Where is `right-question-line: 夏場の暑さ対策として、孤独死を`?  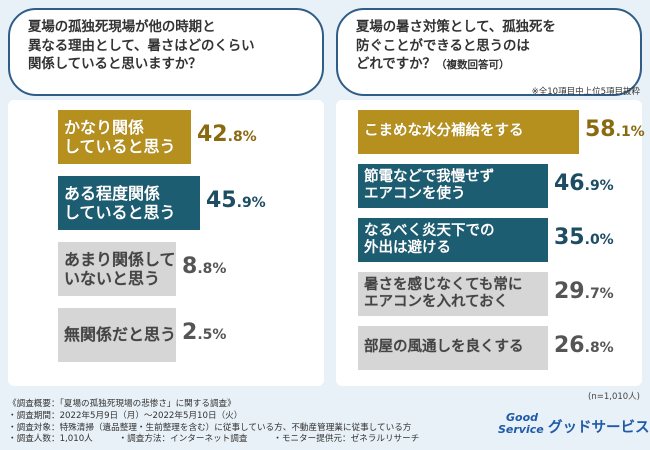
right-question-line: 夏場の暑さ対策として、孤独死を is located at coordinates (456, 27).